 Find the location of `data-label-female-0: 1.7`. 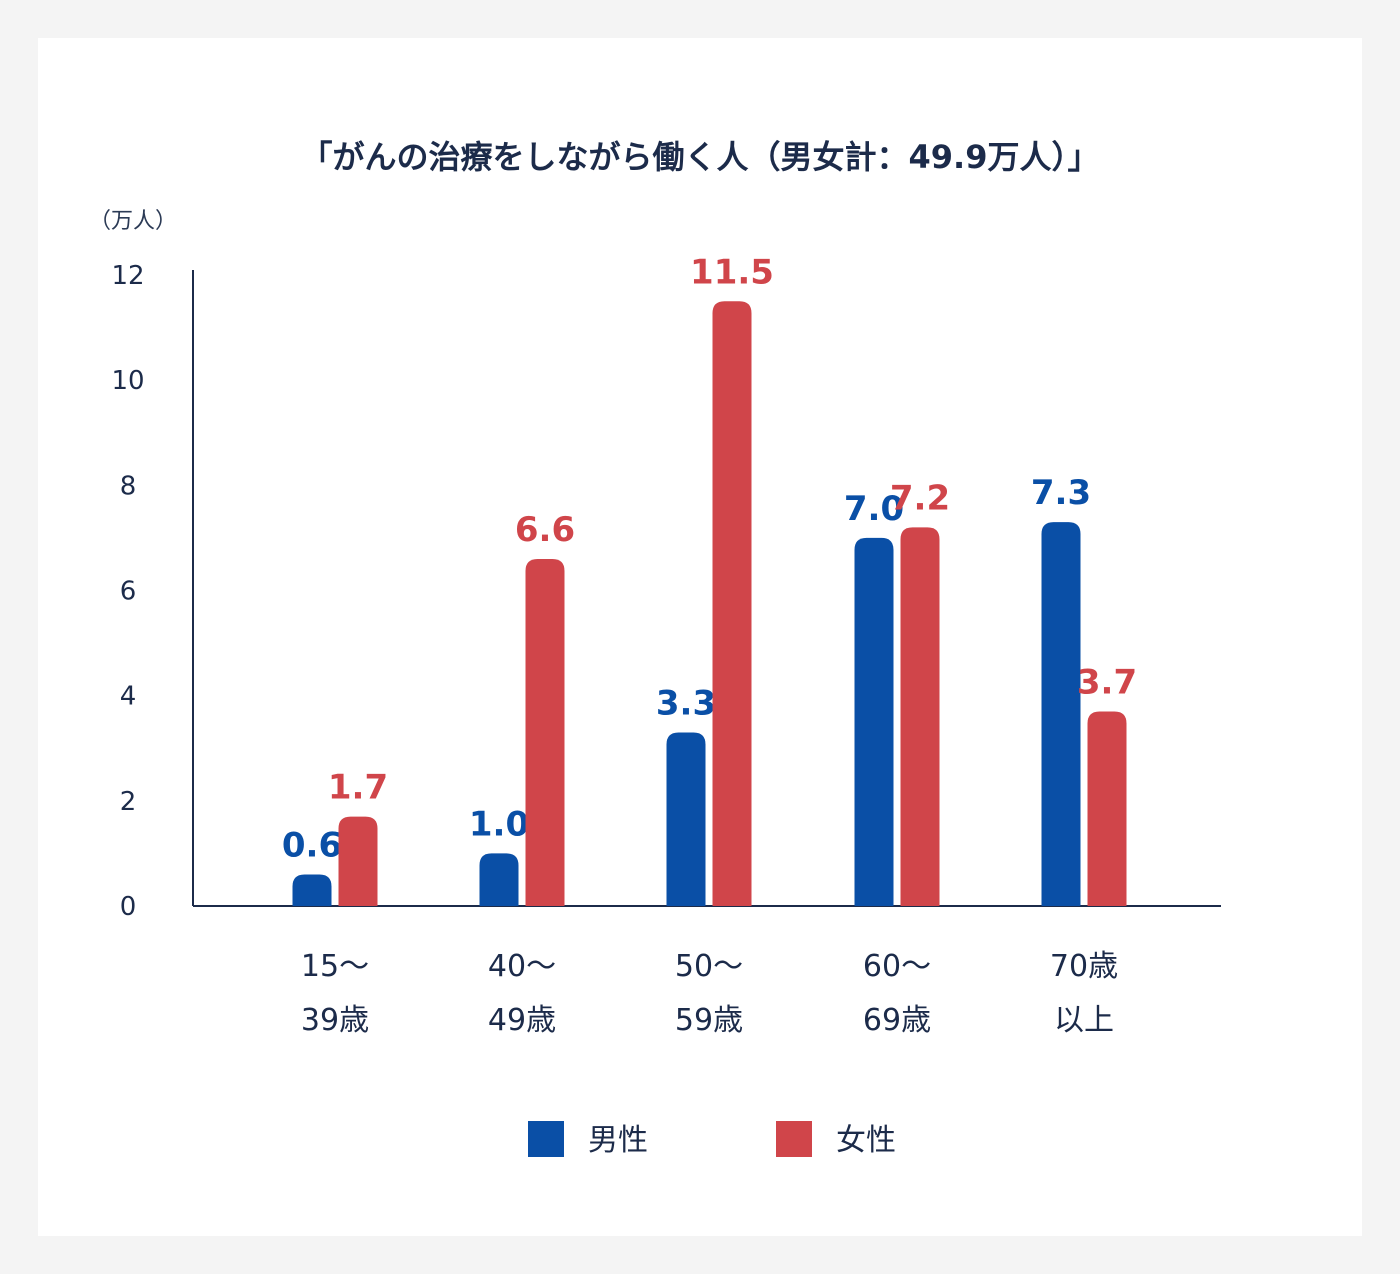

data-label-female-0: 1.7 is located at coordinates (358, 788).